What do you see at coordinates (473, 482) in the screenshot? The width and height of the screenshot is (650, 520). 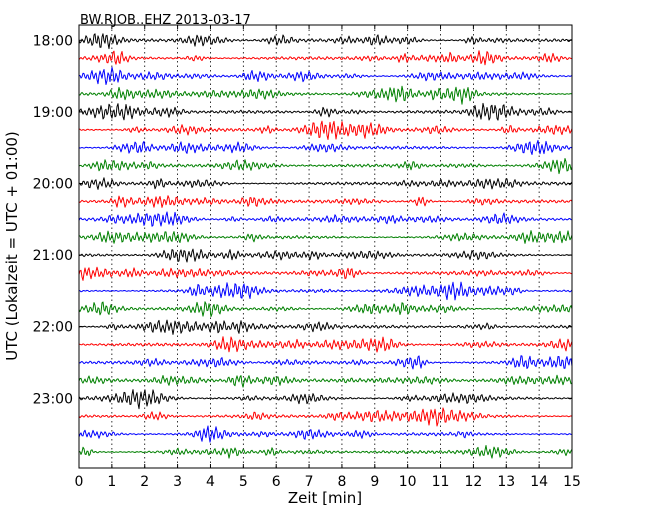 I see `x-tick-label: 12` at bounding box center [473, 482].